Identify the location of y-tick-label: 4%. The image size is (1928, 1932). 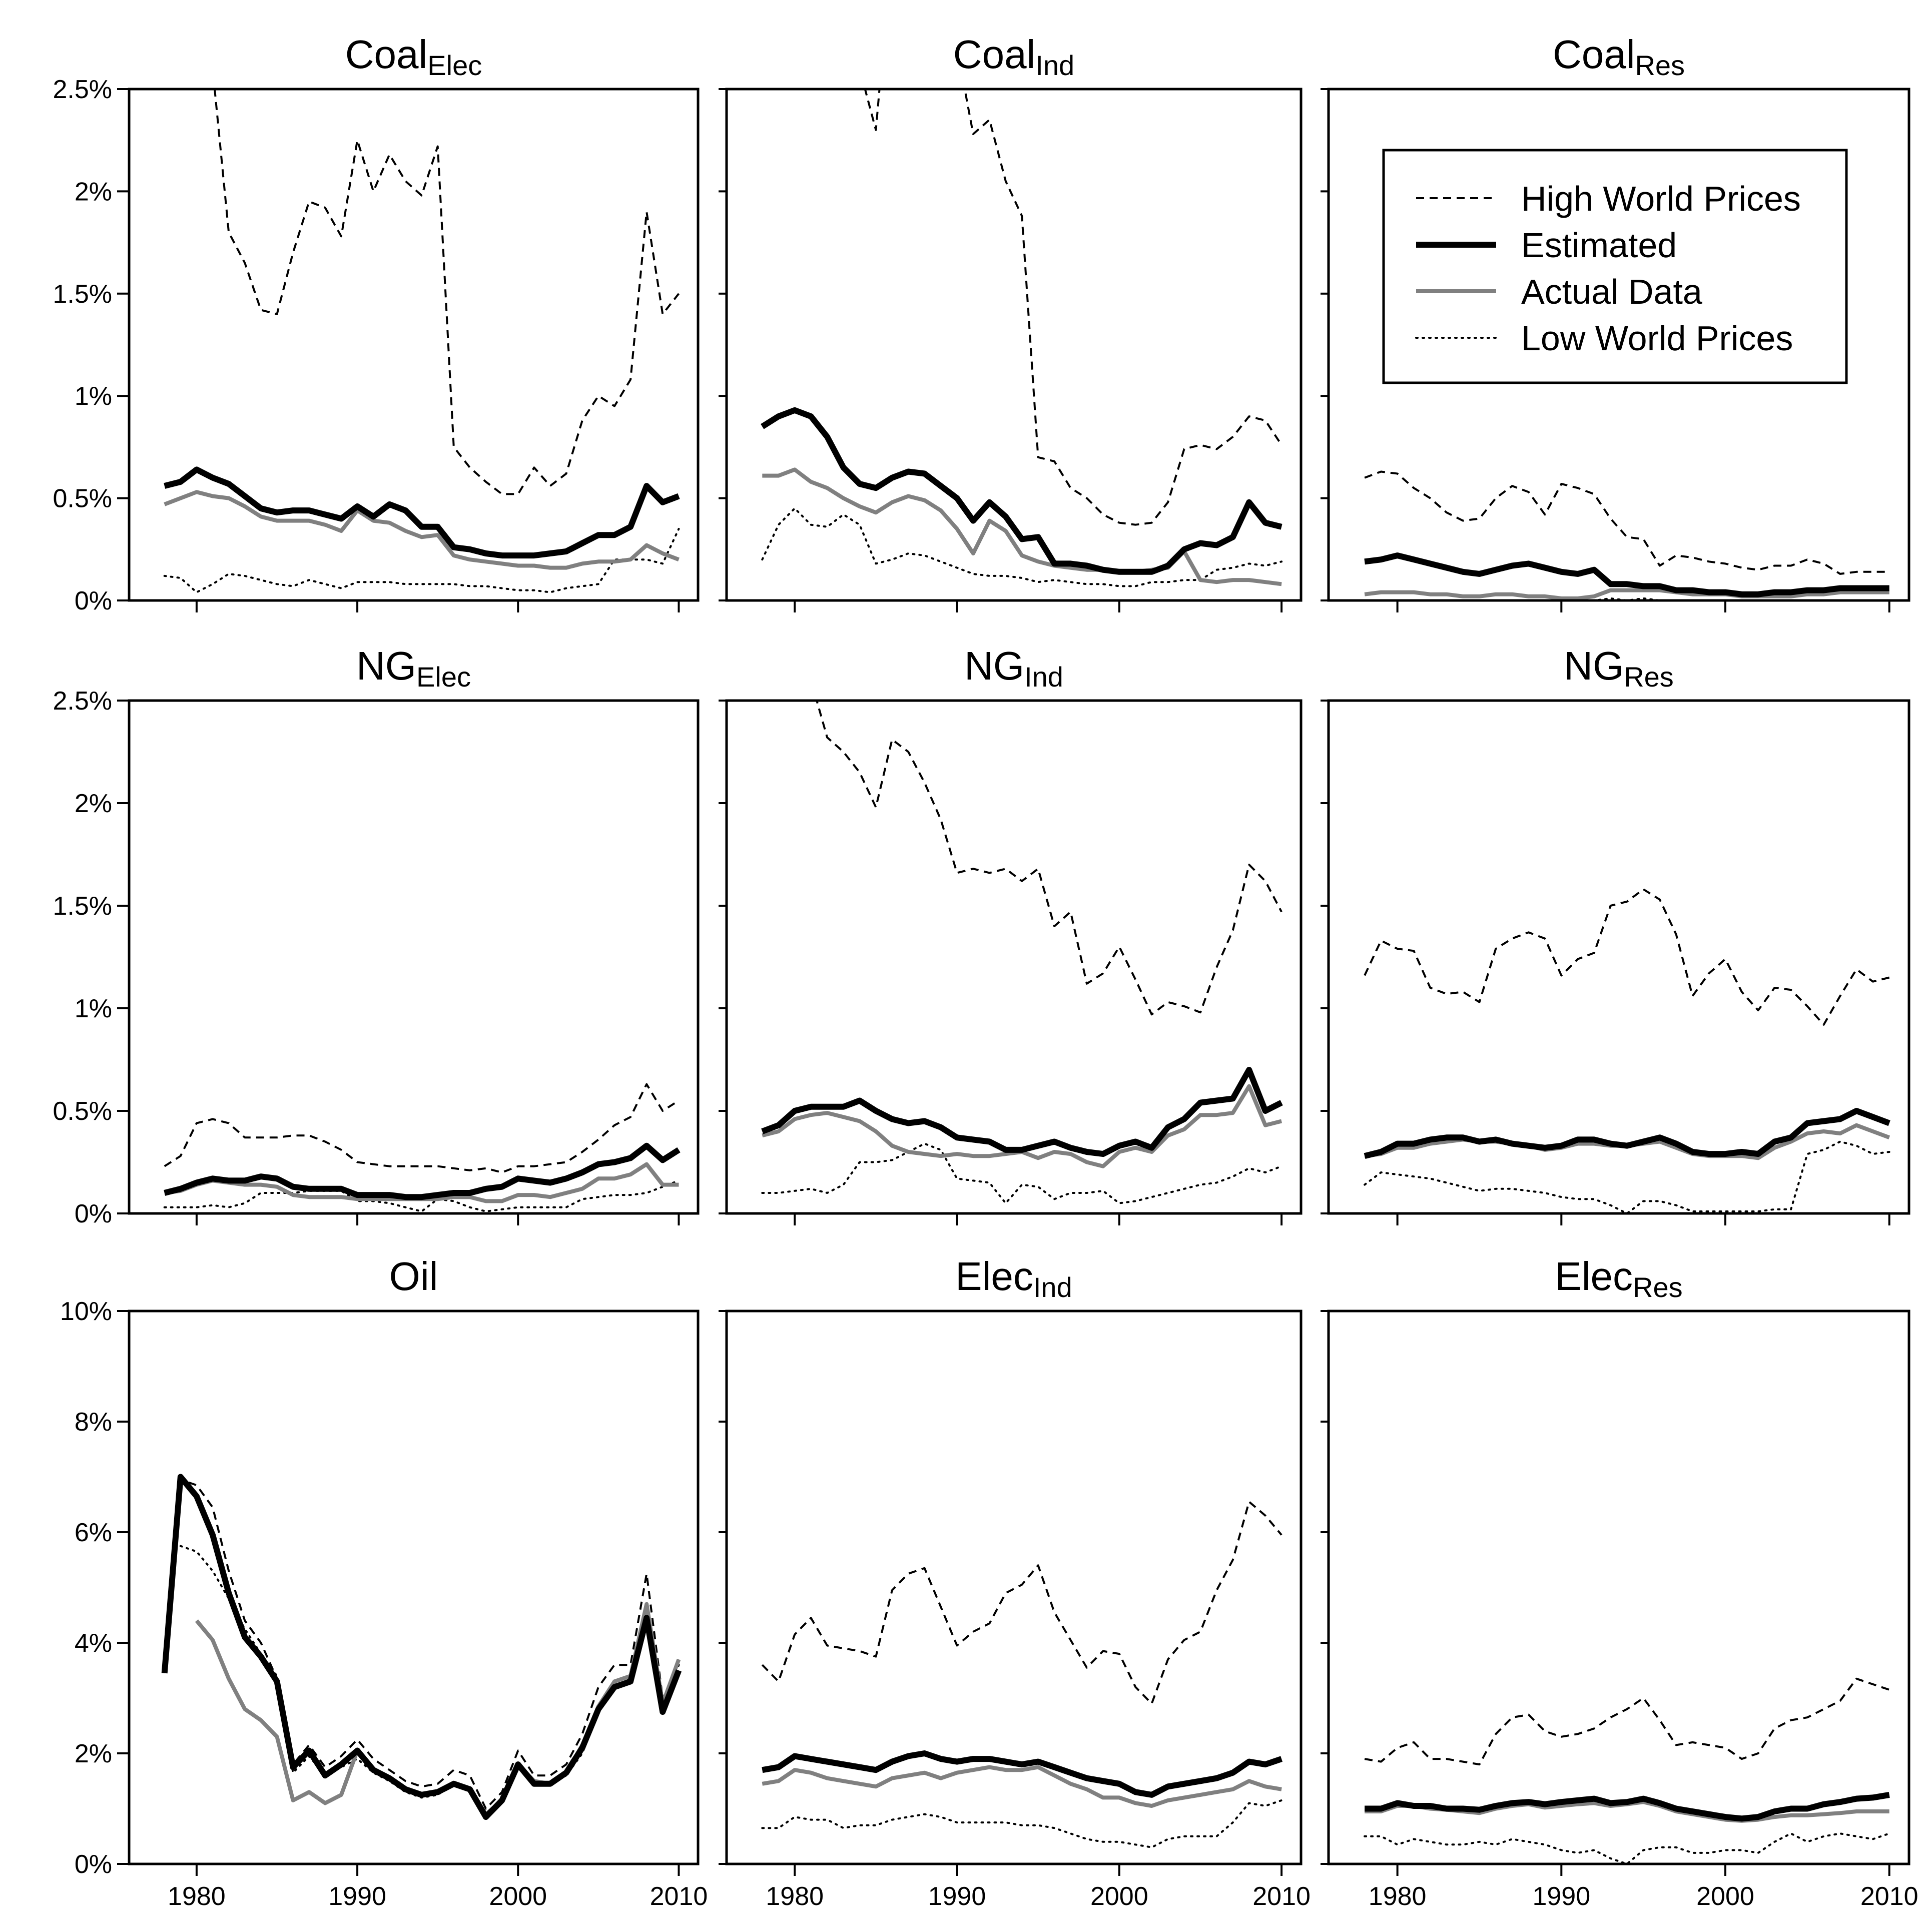
(93, 1643).